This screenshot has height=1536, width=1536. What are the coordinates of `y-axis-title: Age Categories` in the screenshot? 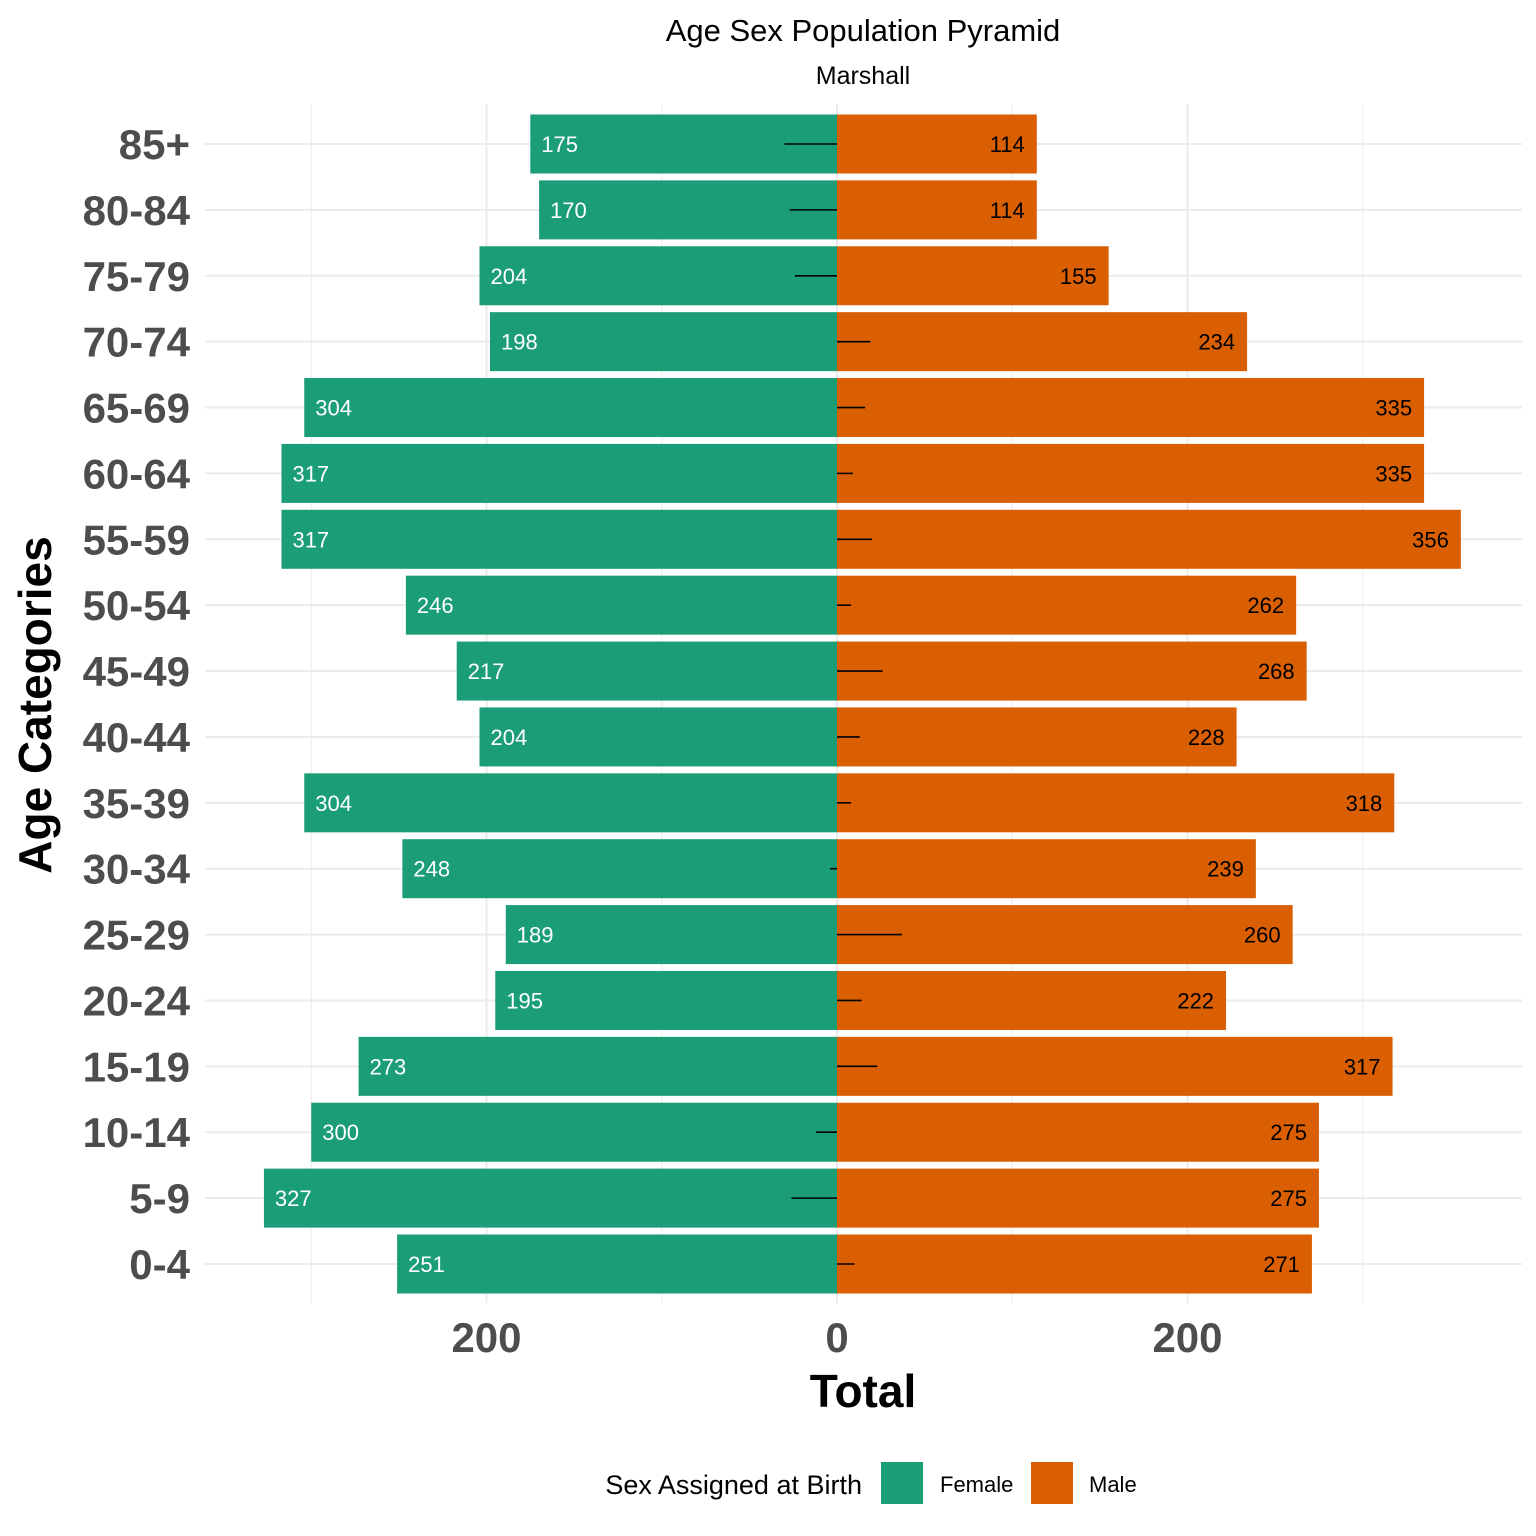 It's located at (35, 704).